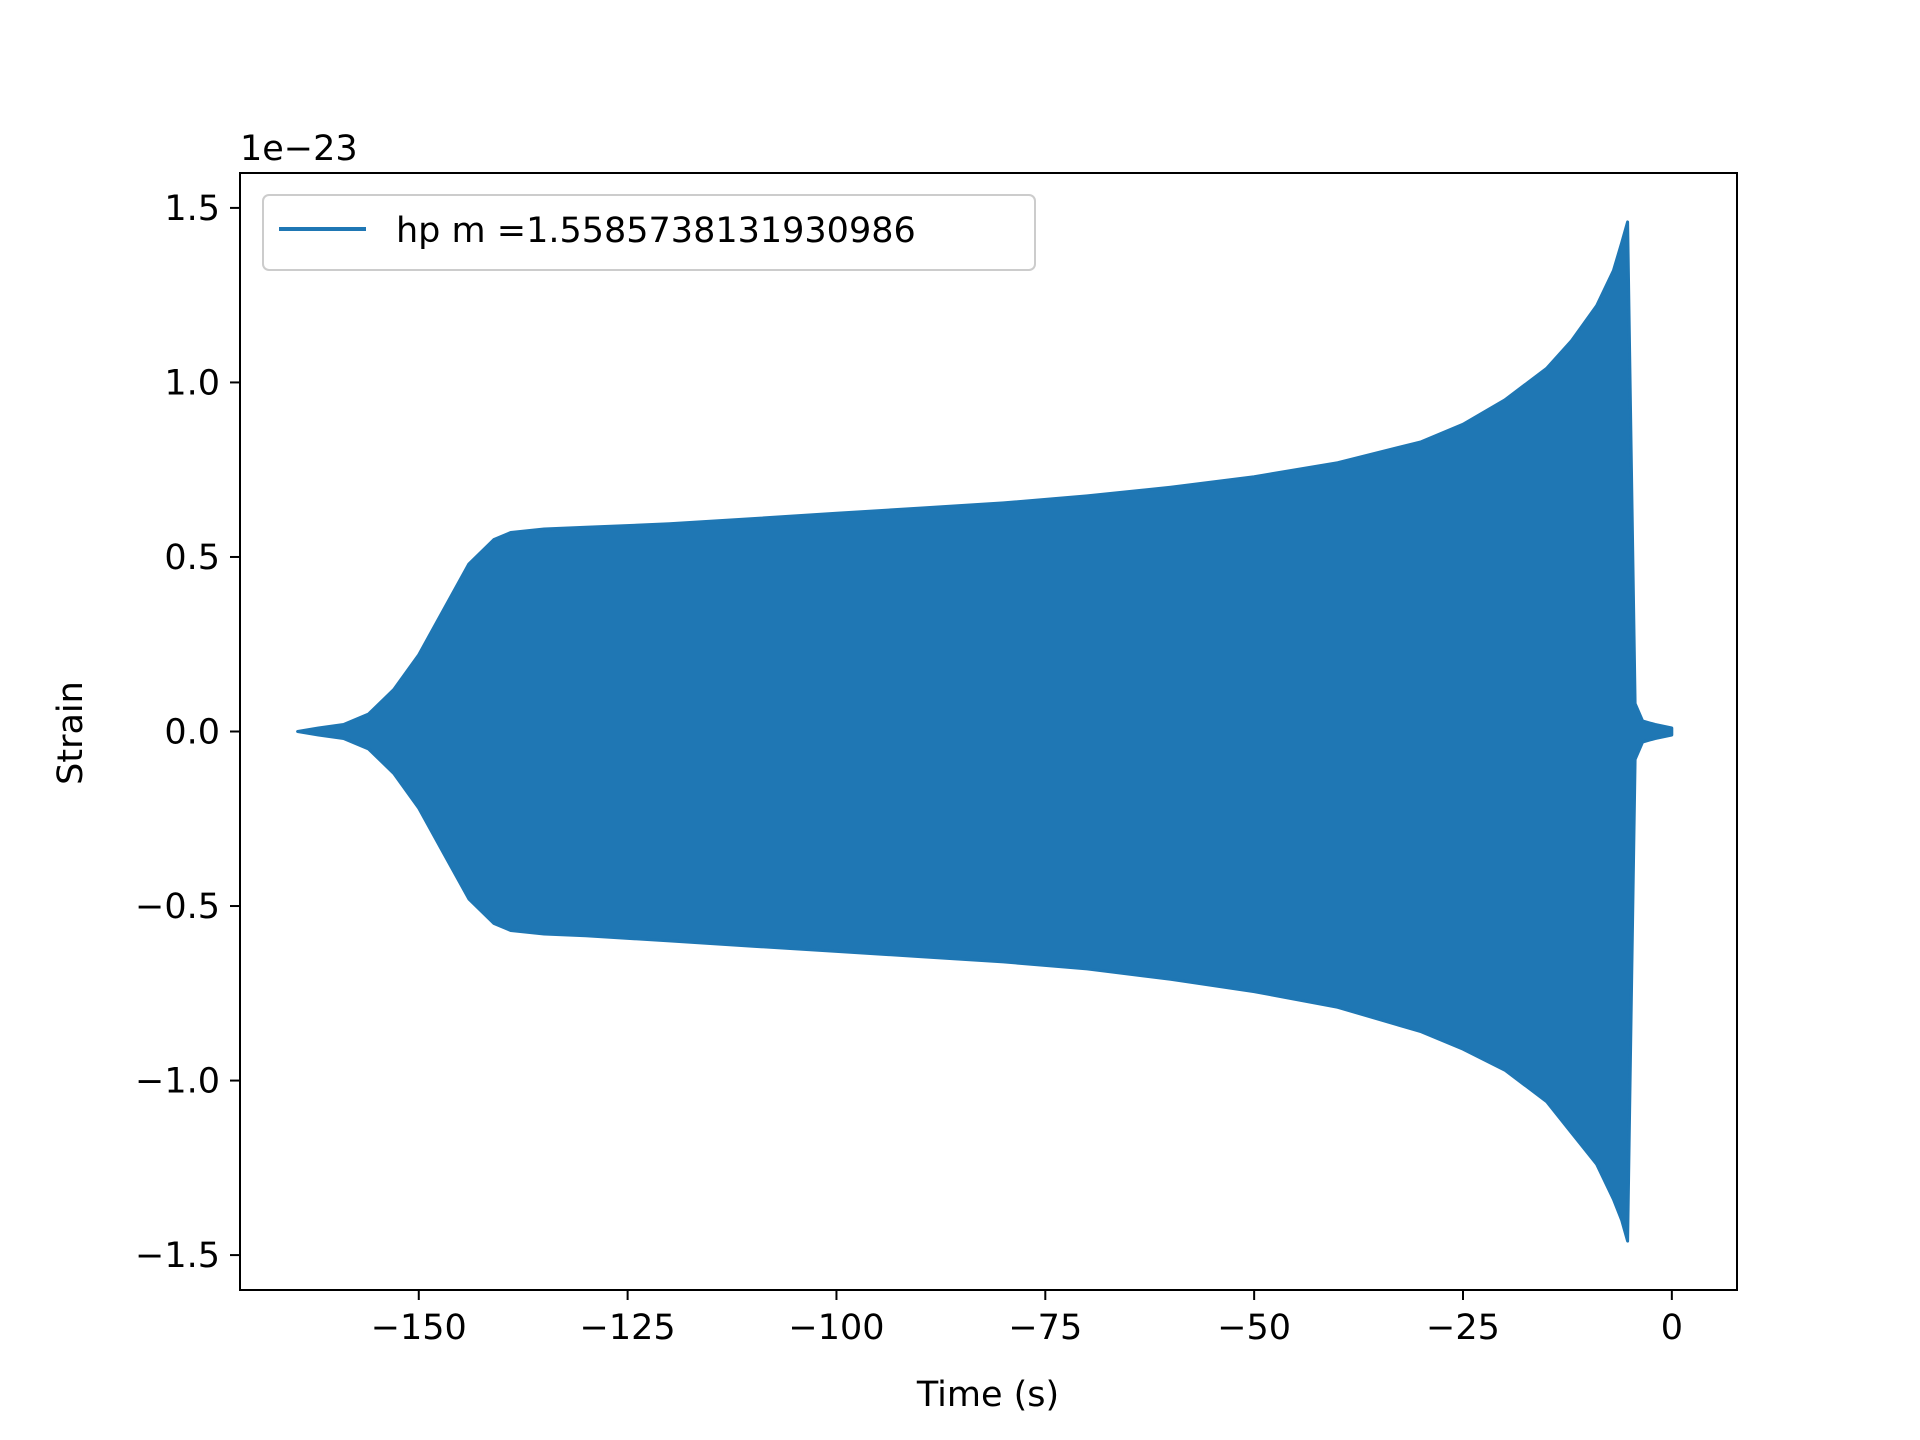 This screenshot has width=1920, height=1440. What do you see at coordinates (192, 558) in the screenshot?
I see `y-tick-label: 0.5` at bounding box center [192, 558].